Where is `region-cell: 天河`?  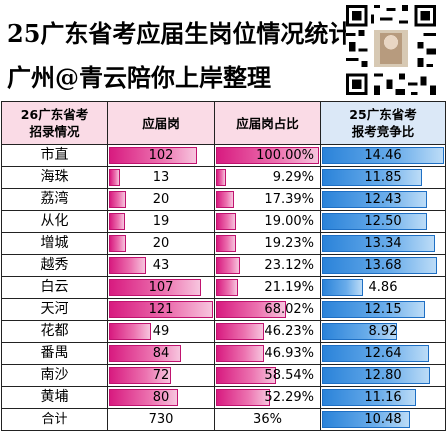
region-cell: 天河 is located at coordinates (54, 309).